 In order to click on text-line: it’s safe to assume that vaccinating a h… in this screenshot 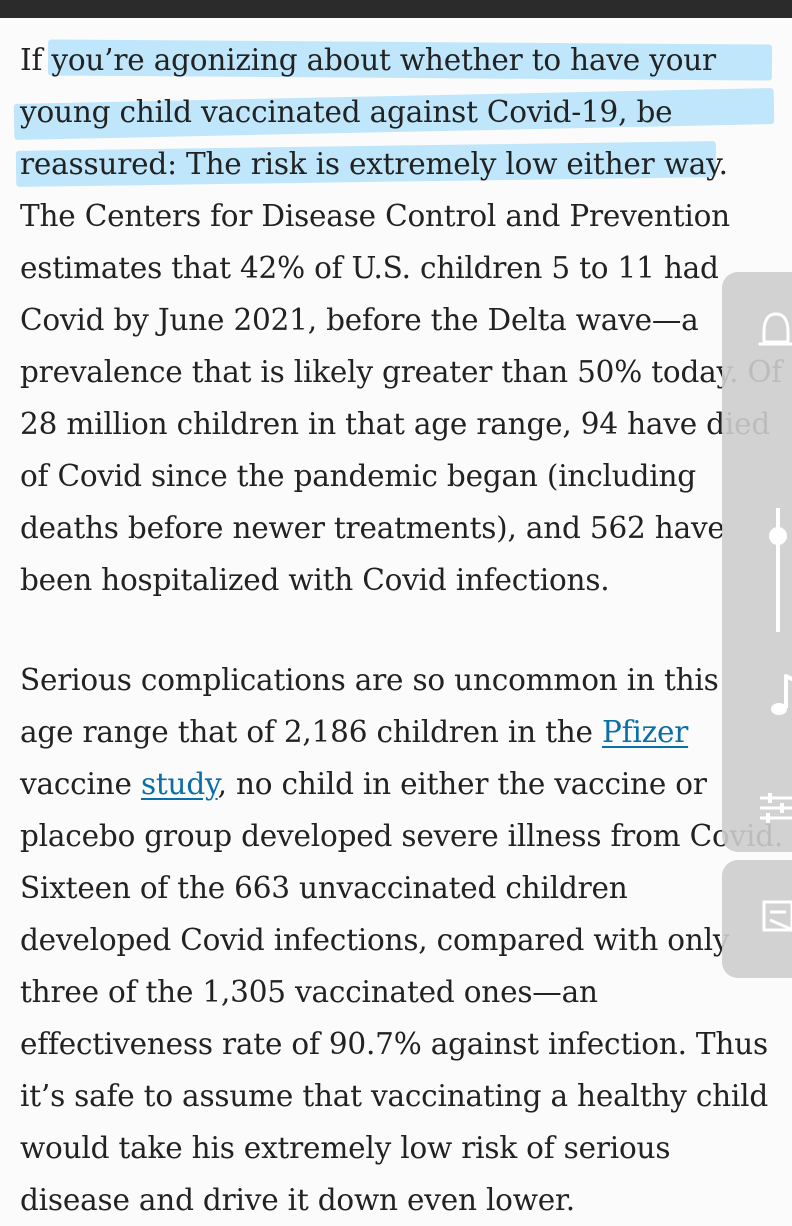, I will do `click(394, 1096)`.